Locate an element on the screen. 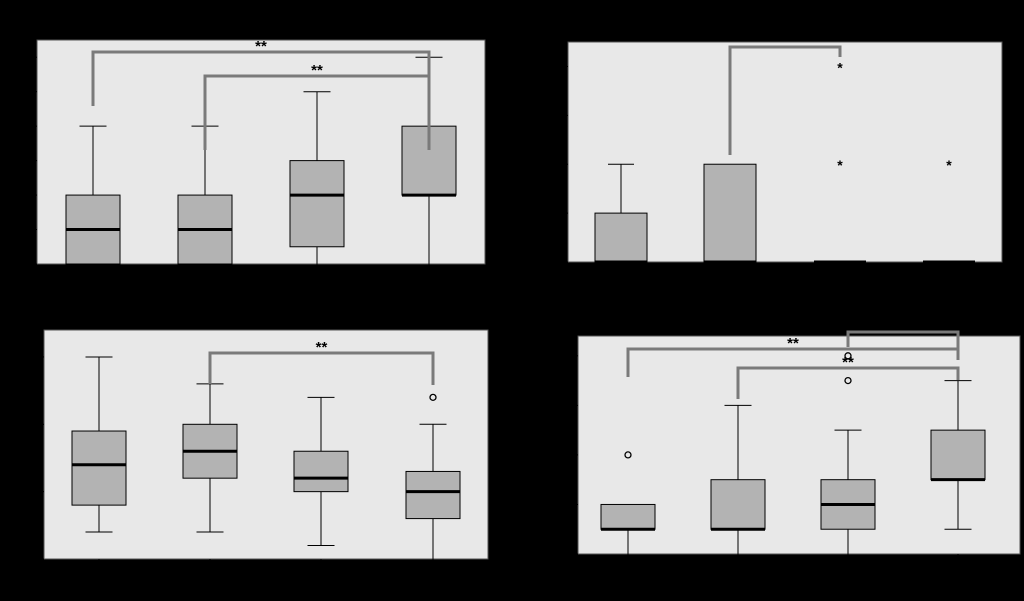 The height and width of the screenshot is (601, 1024). box-group: ** is located at coordinates (840, 161).